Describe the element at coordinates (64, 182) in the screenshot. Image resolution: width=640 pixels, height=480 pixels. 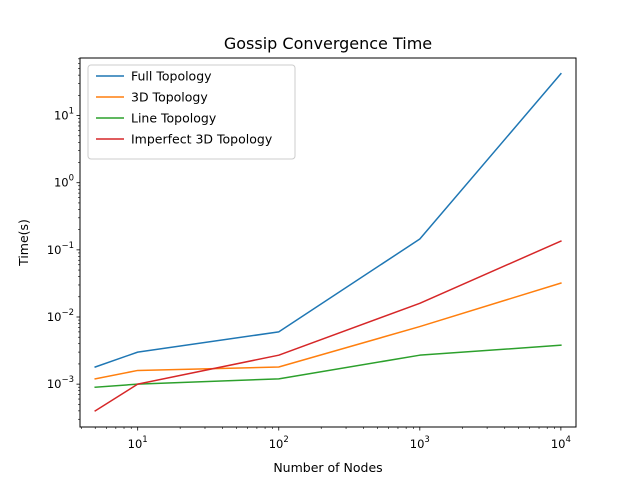
I see `y-tick-label: 10⁰` at that location.